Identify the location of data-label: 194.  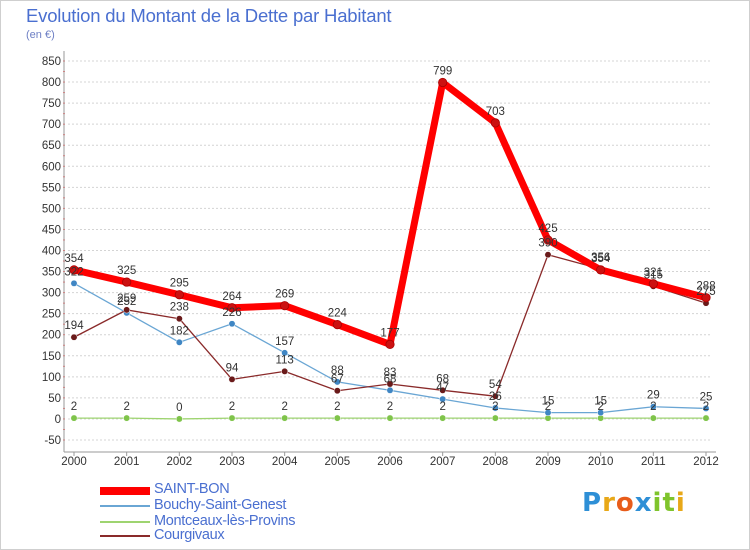
(74, 326).